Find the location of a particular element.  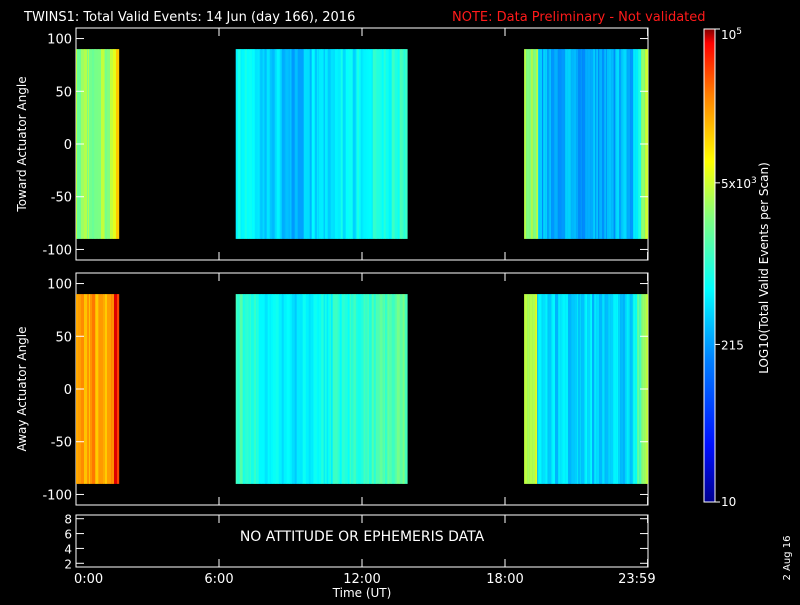

colorbar-ticks: 10 215 5x103 105 is located at coordinates (736, 268).